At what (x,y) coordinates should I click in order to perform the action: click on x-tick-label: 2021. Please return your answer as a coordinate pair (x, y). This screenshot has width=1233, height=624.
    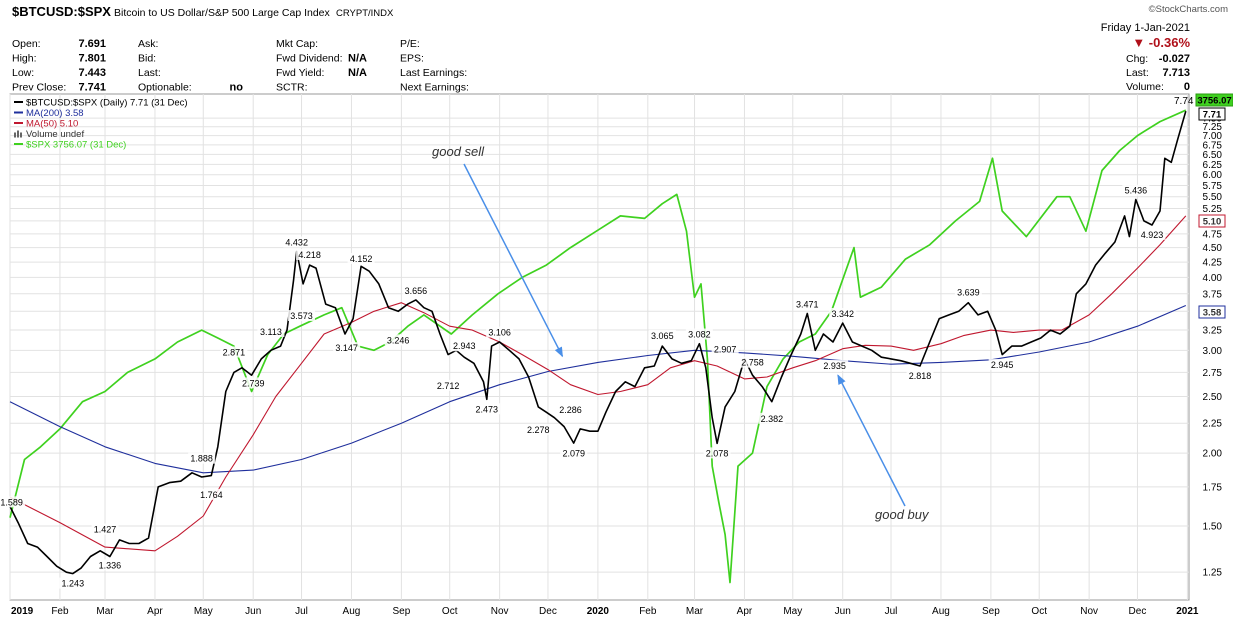
    Looking at the image, I should click on (1187, 611).